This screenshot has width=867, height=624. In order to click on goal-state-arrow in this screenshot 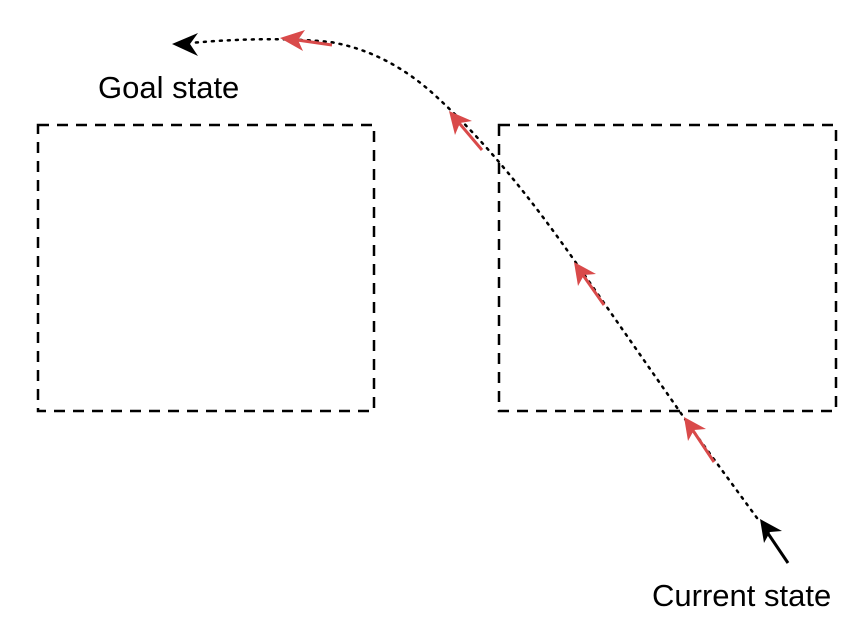, I will do `click(185, 44)`.